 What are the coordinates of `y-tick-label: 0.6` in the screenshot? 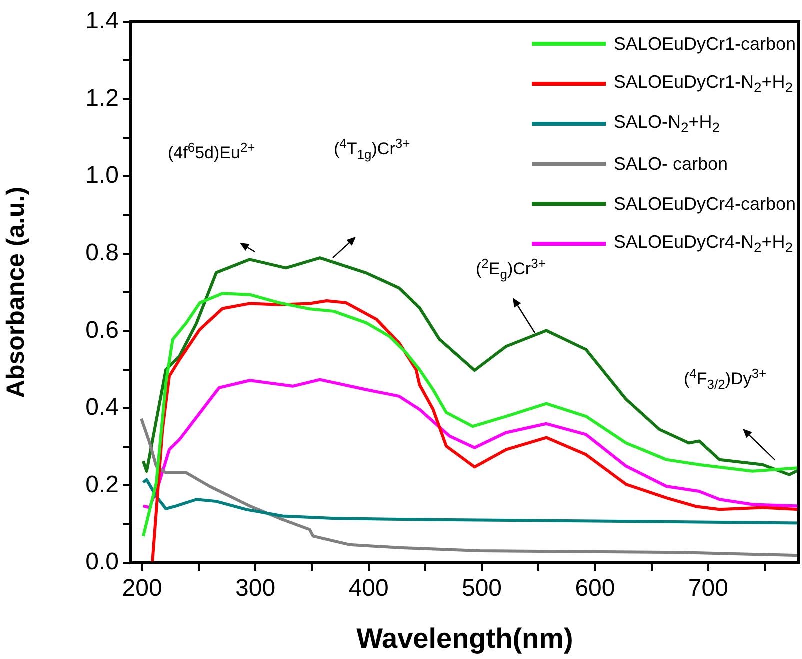 It's located at (102, 330).